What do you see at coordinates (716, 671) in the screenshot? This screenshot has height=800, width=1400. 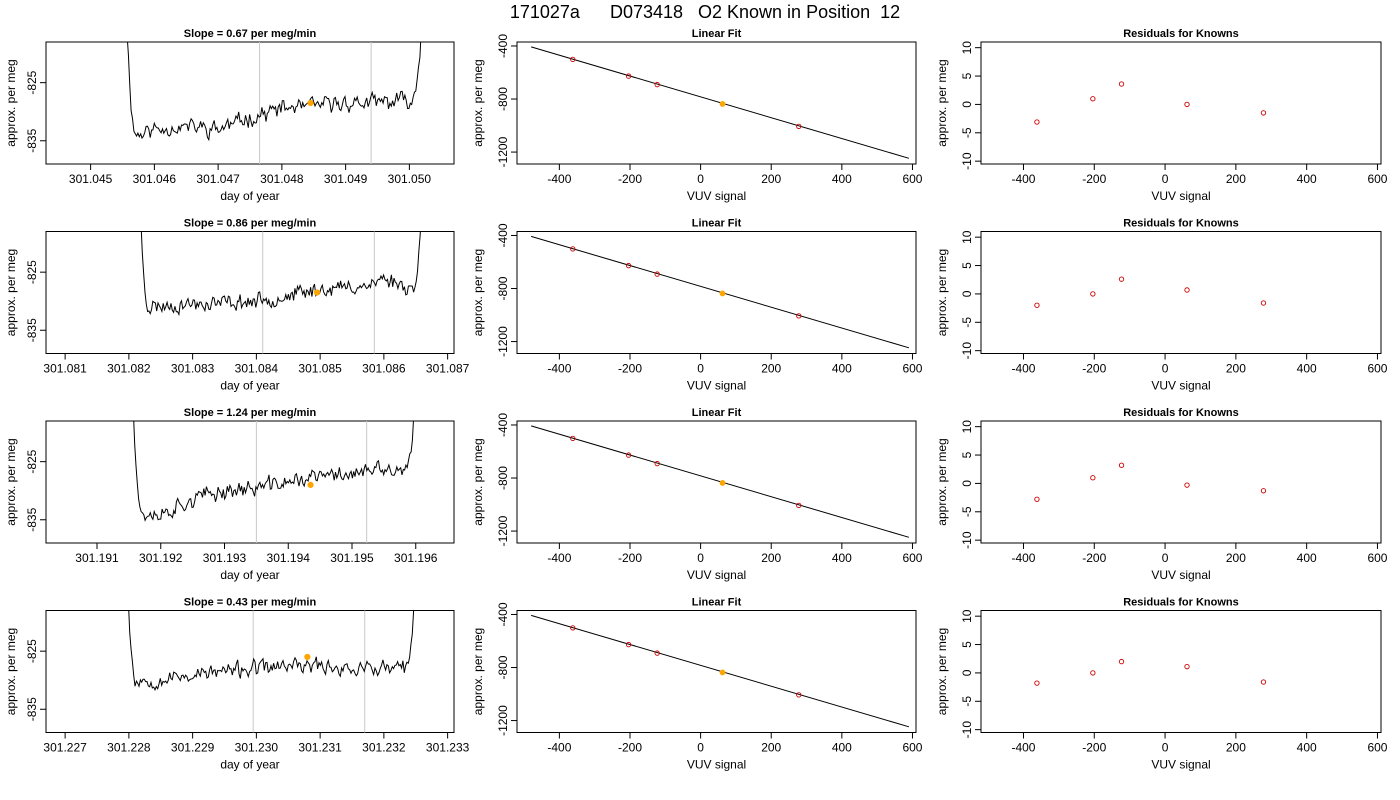 I see `fit-frame` at bounding box center [716, 671].